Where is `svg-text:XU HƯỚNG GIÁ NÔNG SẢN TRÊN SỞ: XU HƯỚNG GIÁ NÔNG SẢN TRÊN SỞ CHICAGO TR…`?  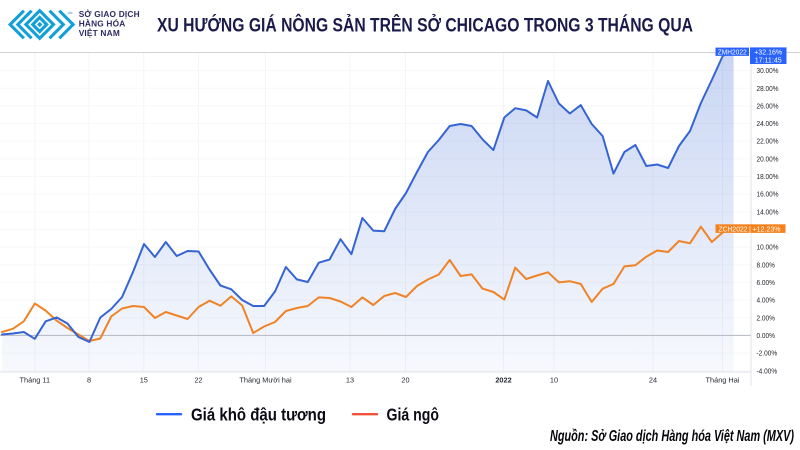
svg-text:XU HƯỚNG GIÁ NÔNG SẢN TRÊN SỞ: XU HƯỚNG GIÁ NÔNG SẢN TRÊN SỞ CHICAGO TR… is located at coordinates (425, 26).